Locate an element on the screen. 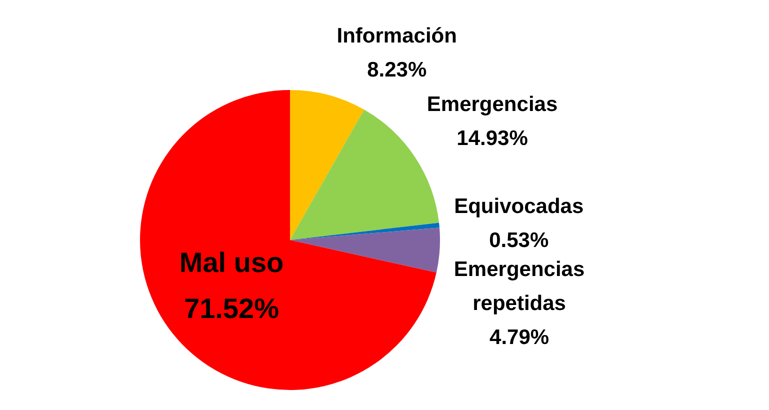 The image size is (769, 410). slice-label: Información is located at coordinates (396, 36).